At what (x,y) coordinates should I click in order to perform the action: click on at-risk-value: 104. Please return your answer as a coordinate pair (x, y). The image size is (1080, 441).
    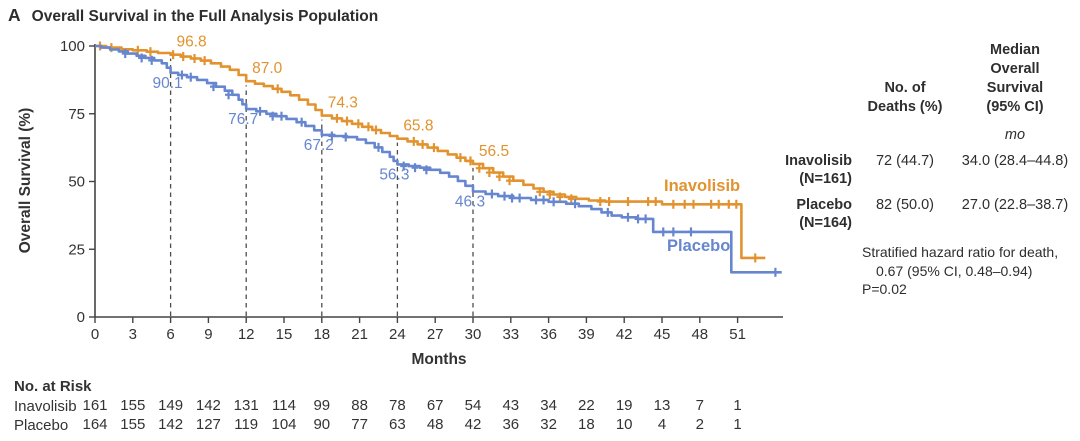
    Looking at the image, I should click on (283, 424).